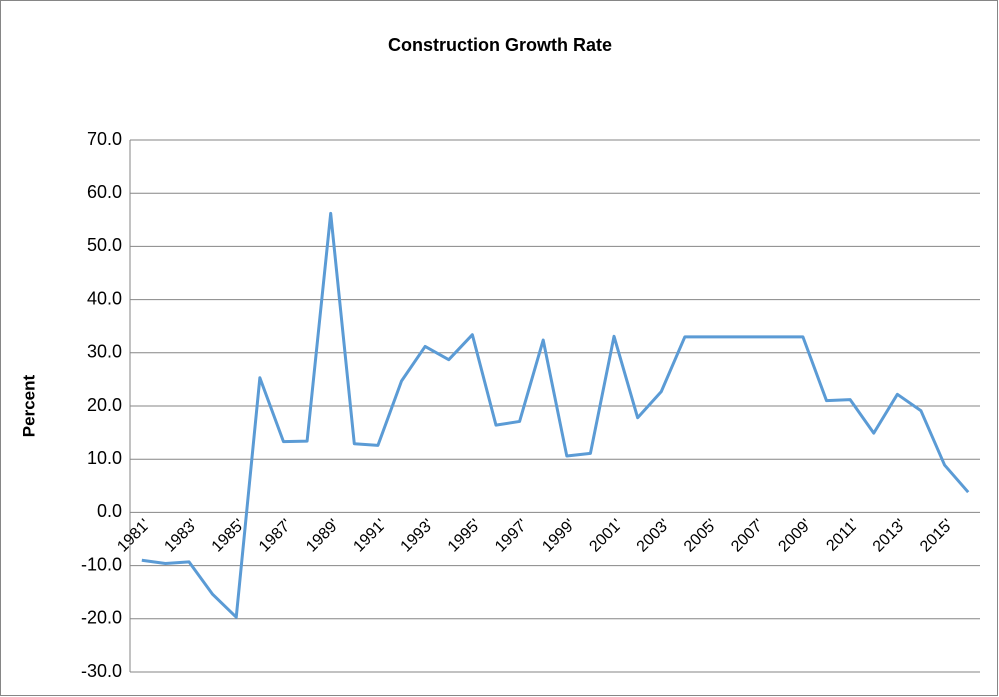  I want to click on y-tick-label: -30.0, so click(101, 671).